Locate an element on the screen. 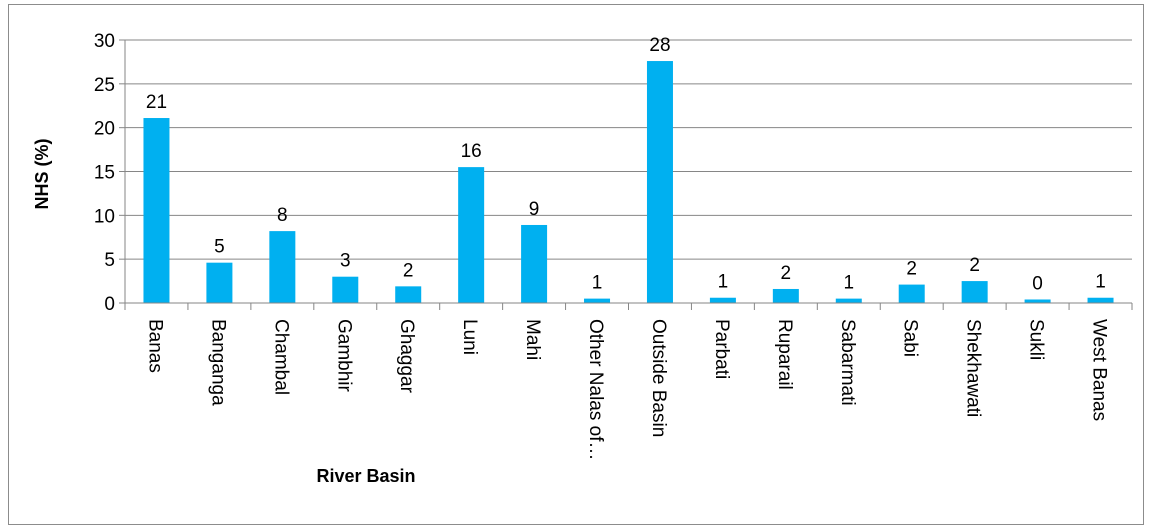 This screenshot has width=1152, height=531. data-label: 9 is located at coordinates (534, 209).